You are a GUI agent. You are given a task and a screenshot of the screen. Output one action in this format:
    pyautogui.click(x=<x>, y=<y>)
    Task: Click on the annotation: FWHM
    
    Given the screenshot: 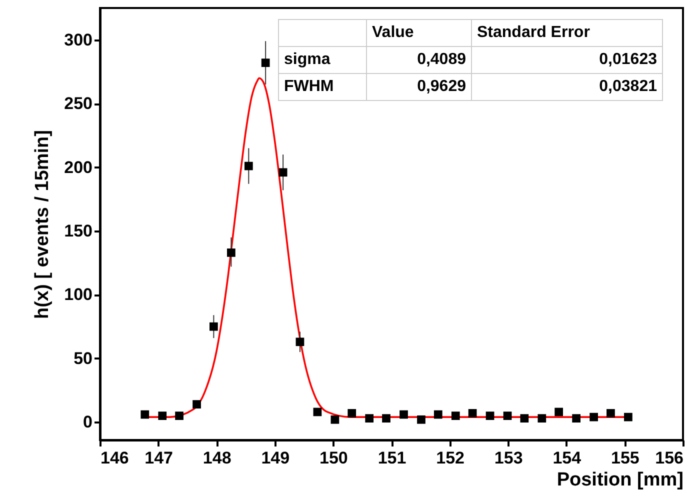 What is the action you would take?
    pyautogui.click(x=322, y=87)
    